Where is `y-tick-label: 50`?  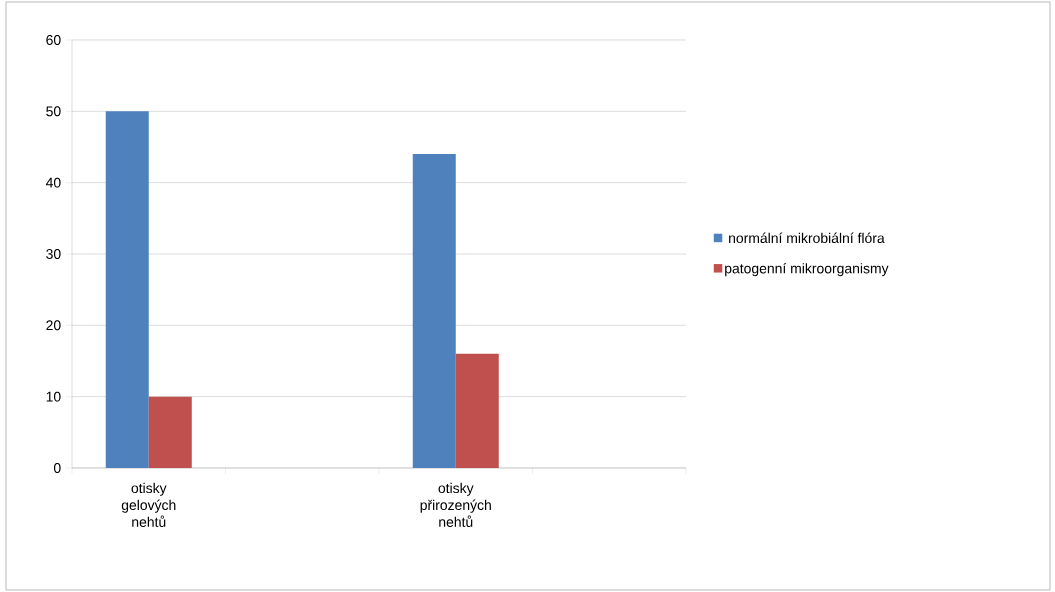 y-tick-label: 50 is located at coordinates (53, 111).